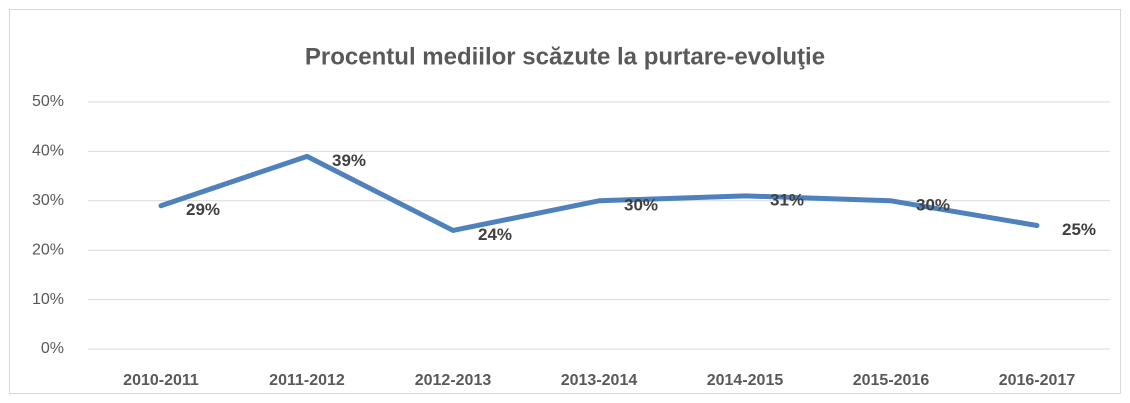 The image size is (1130, 403). What do you see at coordinates (891, 380) in the screenshot?
I see `x-tick-label: 2015-2016` at bounding box center [891, 380].